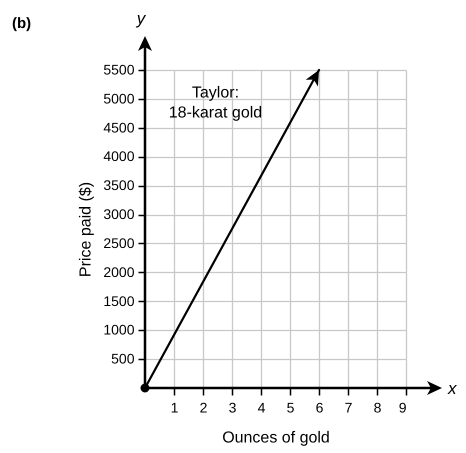 The width and height of the screenshot is (466, 453). Describe the element at coordinates (119, 272) in the screenshot. I see `y-tick-label: 2000` at that location.